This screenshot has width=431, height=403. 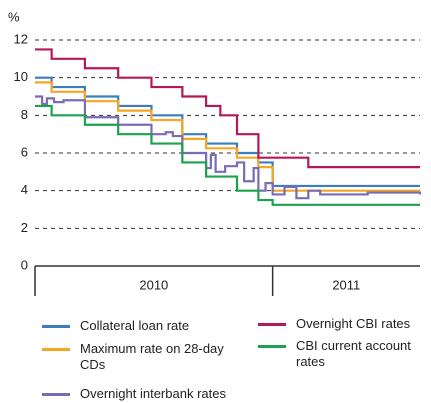 I want to click on legend-label: CBI current account rates, so click(x=353, y=353).